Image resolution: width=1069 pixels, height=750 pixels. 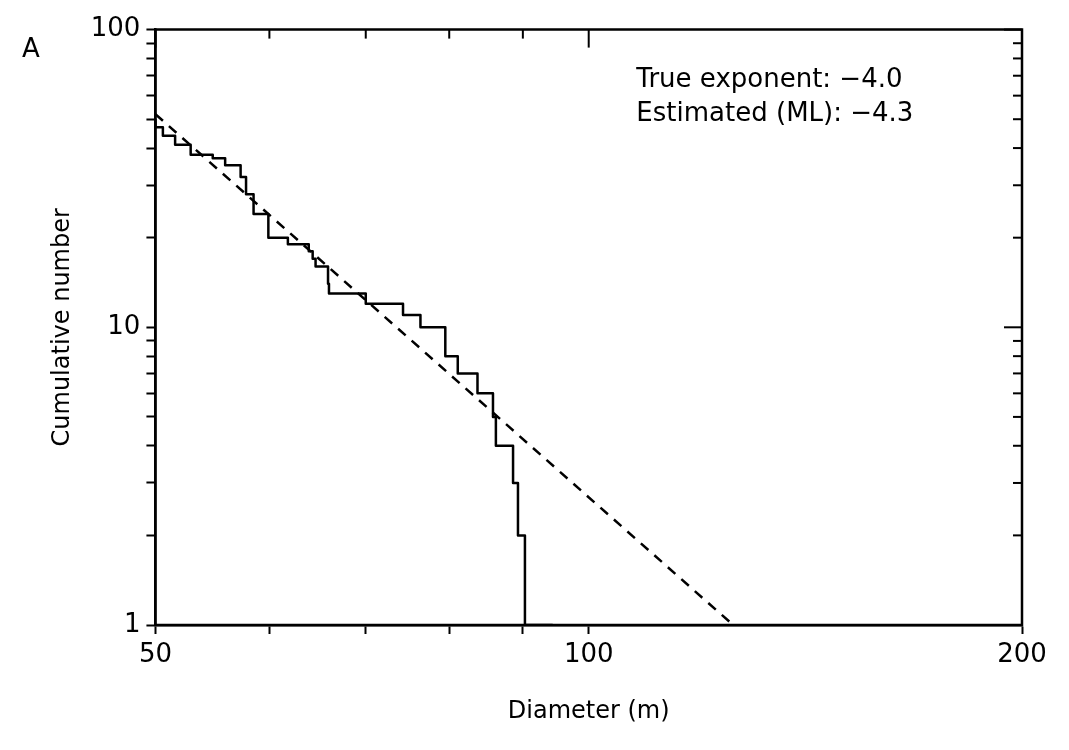 What do you see at coordinates (588, 709) in the screenshot?
I see `x-axis-title: Diameter (m)` at bounding box center [588, 709].